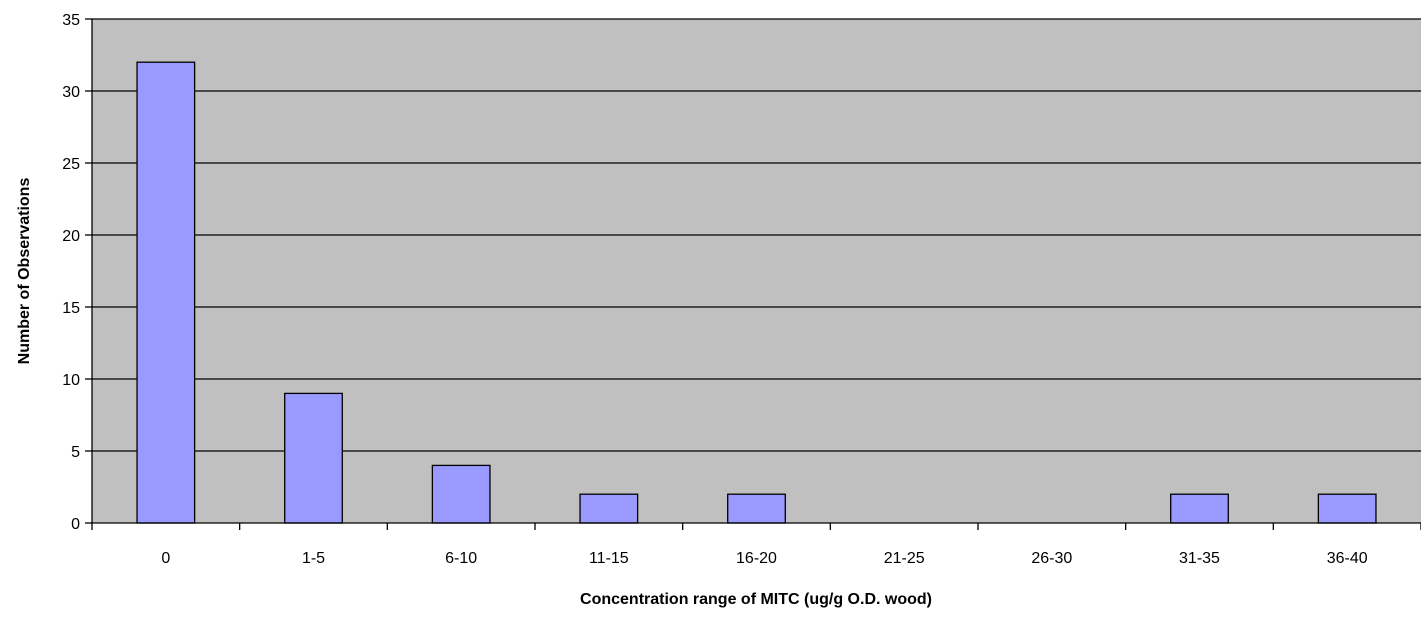 The width and height of the screenshot is (1421, 618). What do you see at coordinates (1199, 558) in the screenshot?
I see `x-tick-label: 31-35` at bounding box center [1199, 558].